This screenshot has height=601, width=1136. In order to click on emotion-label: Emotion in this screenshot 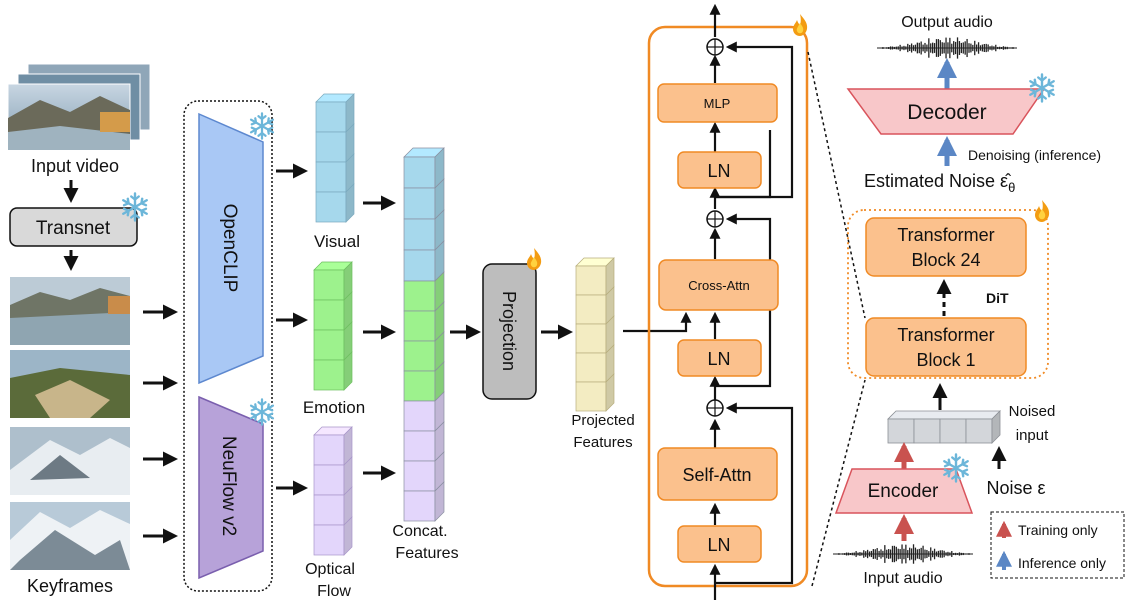, I will do `click(334, 407)`.